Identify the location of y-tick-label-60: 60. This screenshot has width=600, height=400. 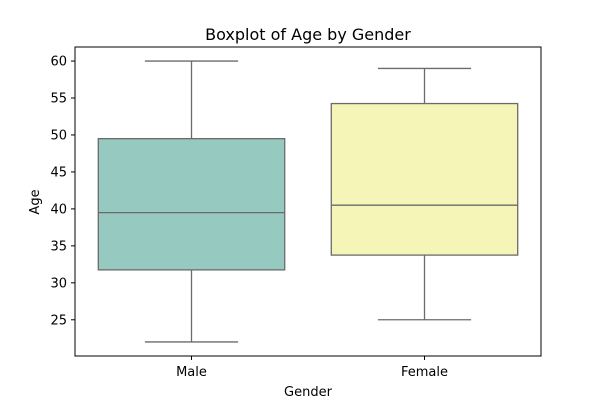
(58, 62).